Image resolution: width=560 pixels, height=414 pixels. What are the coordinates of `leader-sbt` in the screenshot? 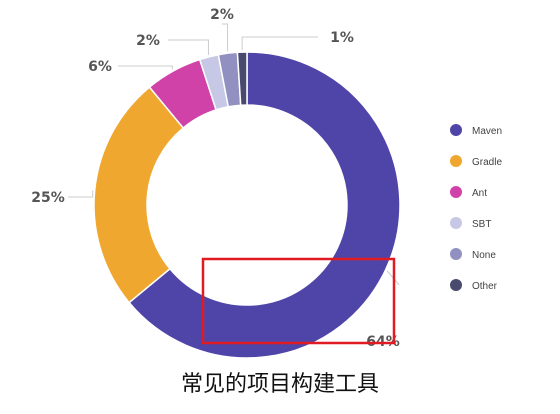 It's located at (188, 47).